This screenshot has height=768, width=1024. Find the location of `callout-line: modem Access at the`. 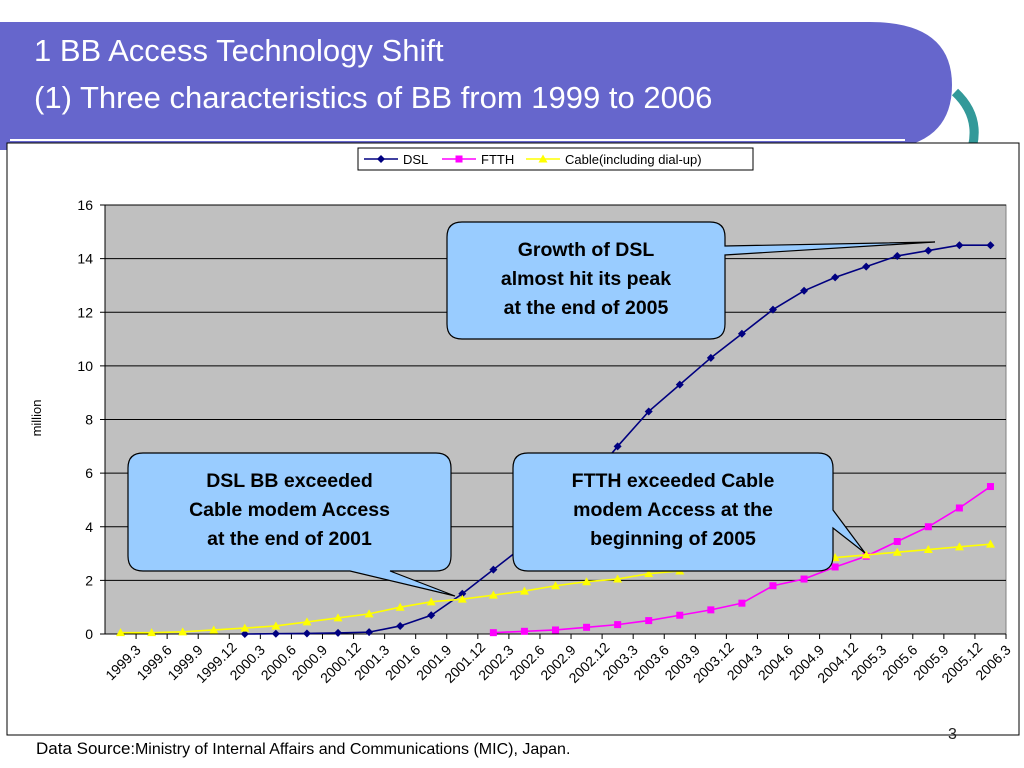

callout-line: modem Access at the is located at coordinates (673, 510).